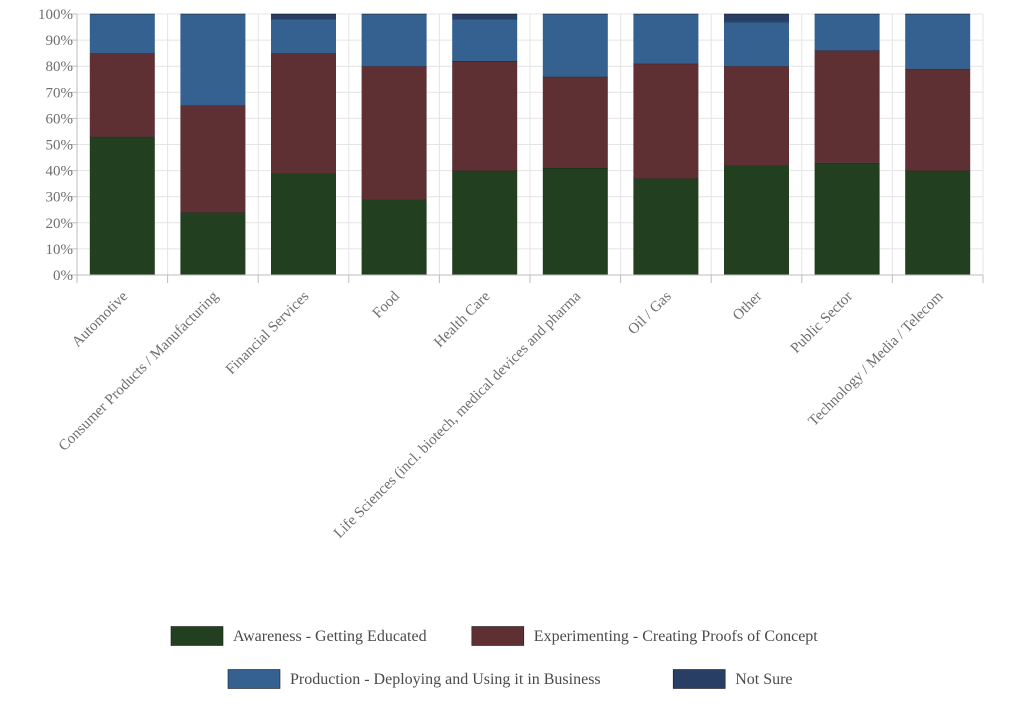 The image size is (1024, 706). What do you see at coordinates (60, 224) in the screenshot?
I see `y-tick-label: 20%` at bounding box center [60, 224].